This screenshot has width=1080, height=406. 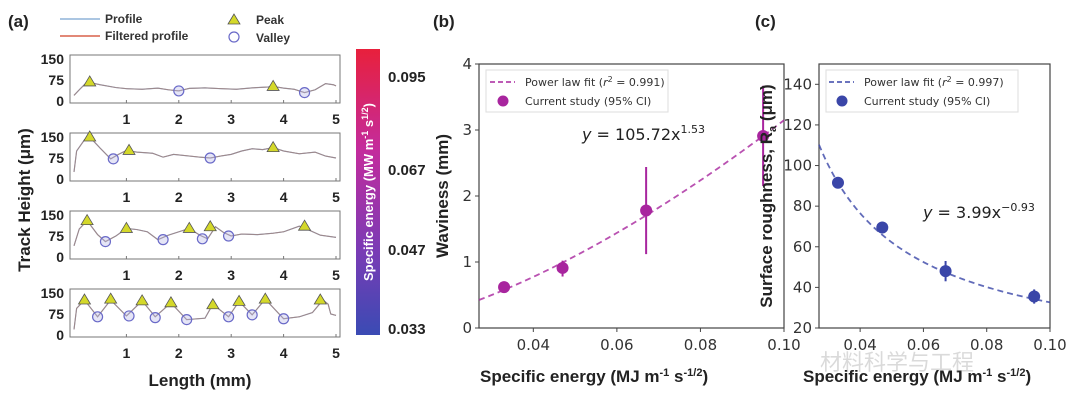 I want to click on y-tick-label: 80, so click(x=802, y=206).